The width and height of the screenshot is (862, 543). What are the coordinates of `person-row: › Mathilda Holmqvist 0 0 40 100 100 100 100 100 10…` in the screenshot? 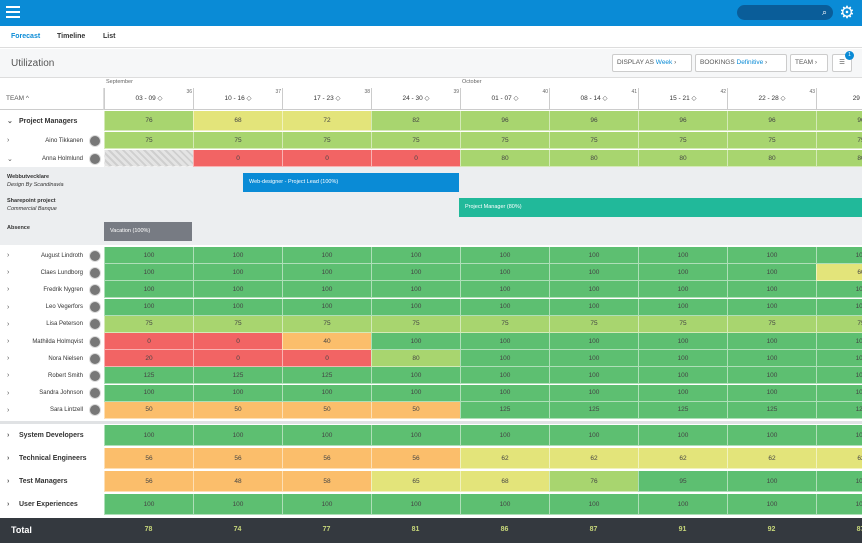 It's located at (431, 341).